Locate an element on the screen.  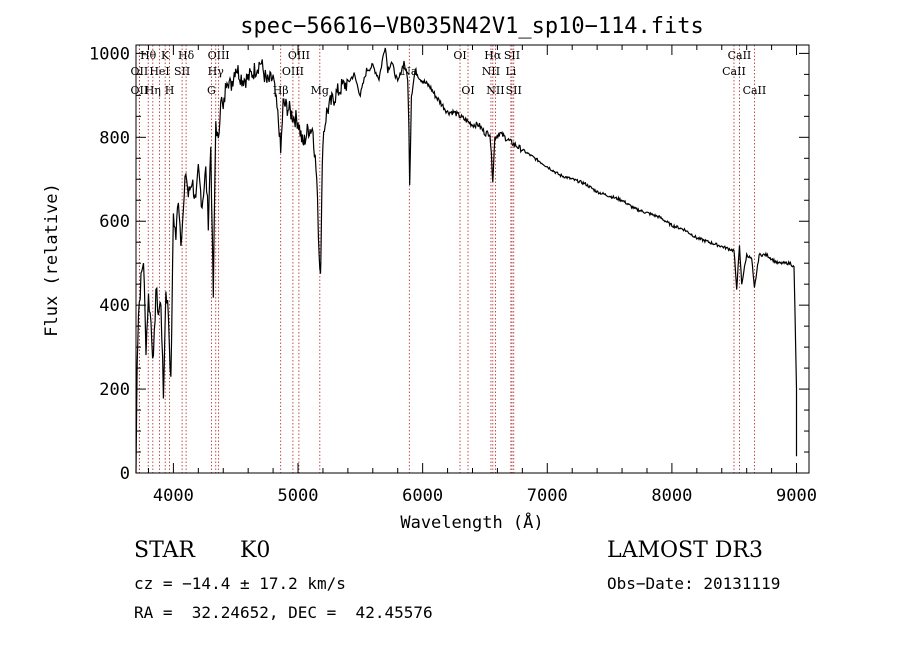
object-class: STAR is located at coordinates (164, 550).